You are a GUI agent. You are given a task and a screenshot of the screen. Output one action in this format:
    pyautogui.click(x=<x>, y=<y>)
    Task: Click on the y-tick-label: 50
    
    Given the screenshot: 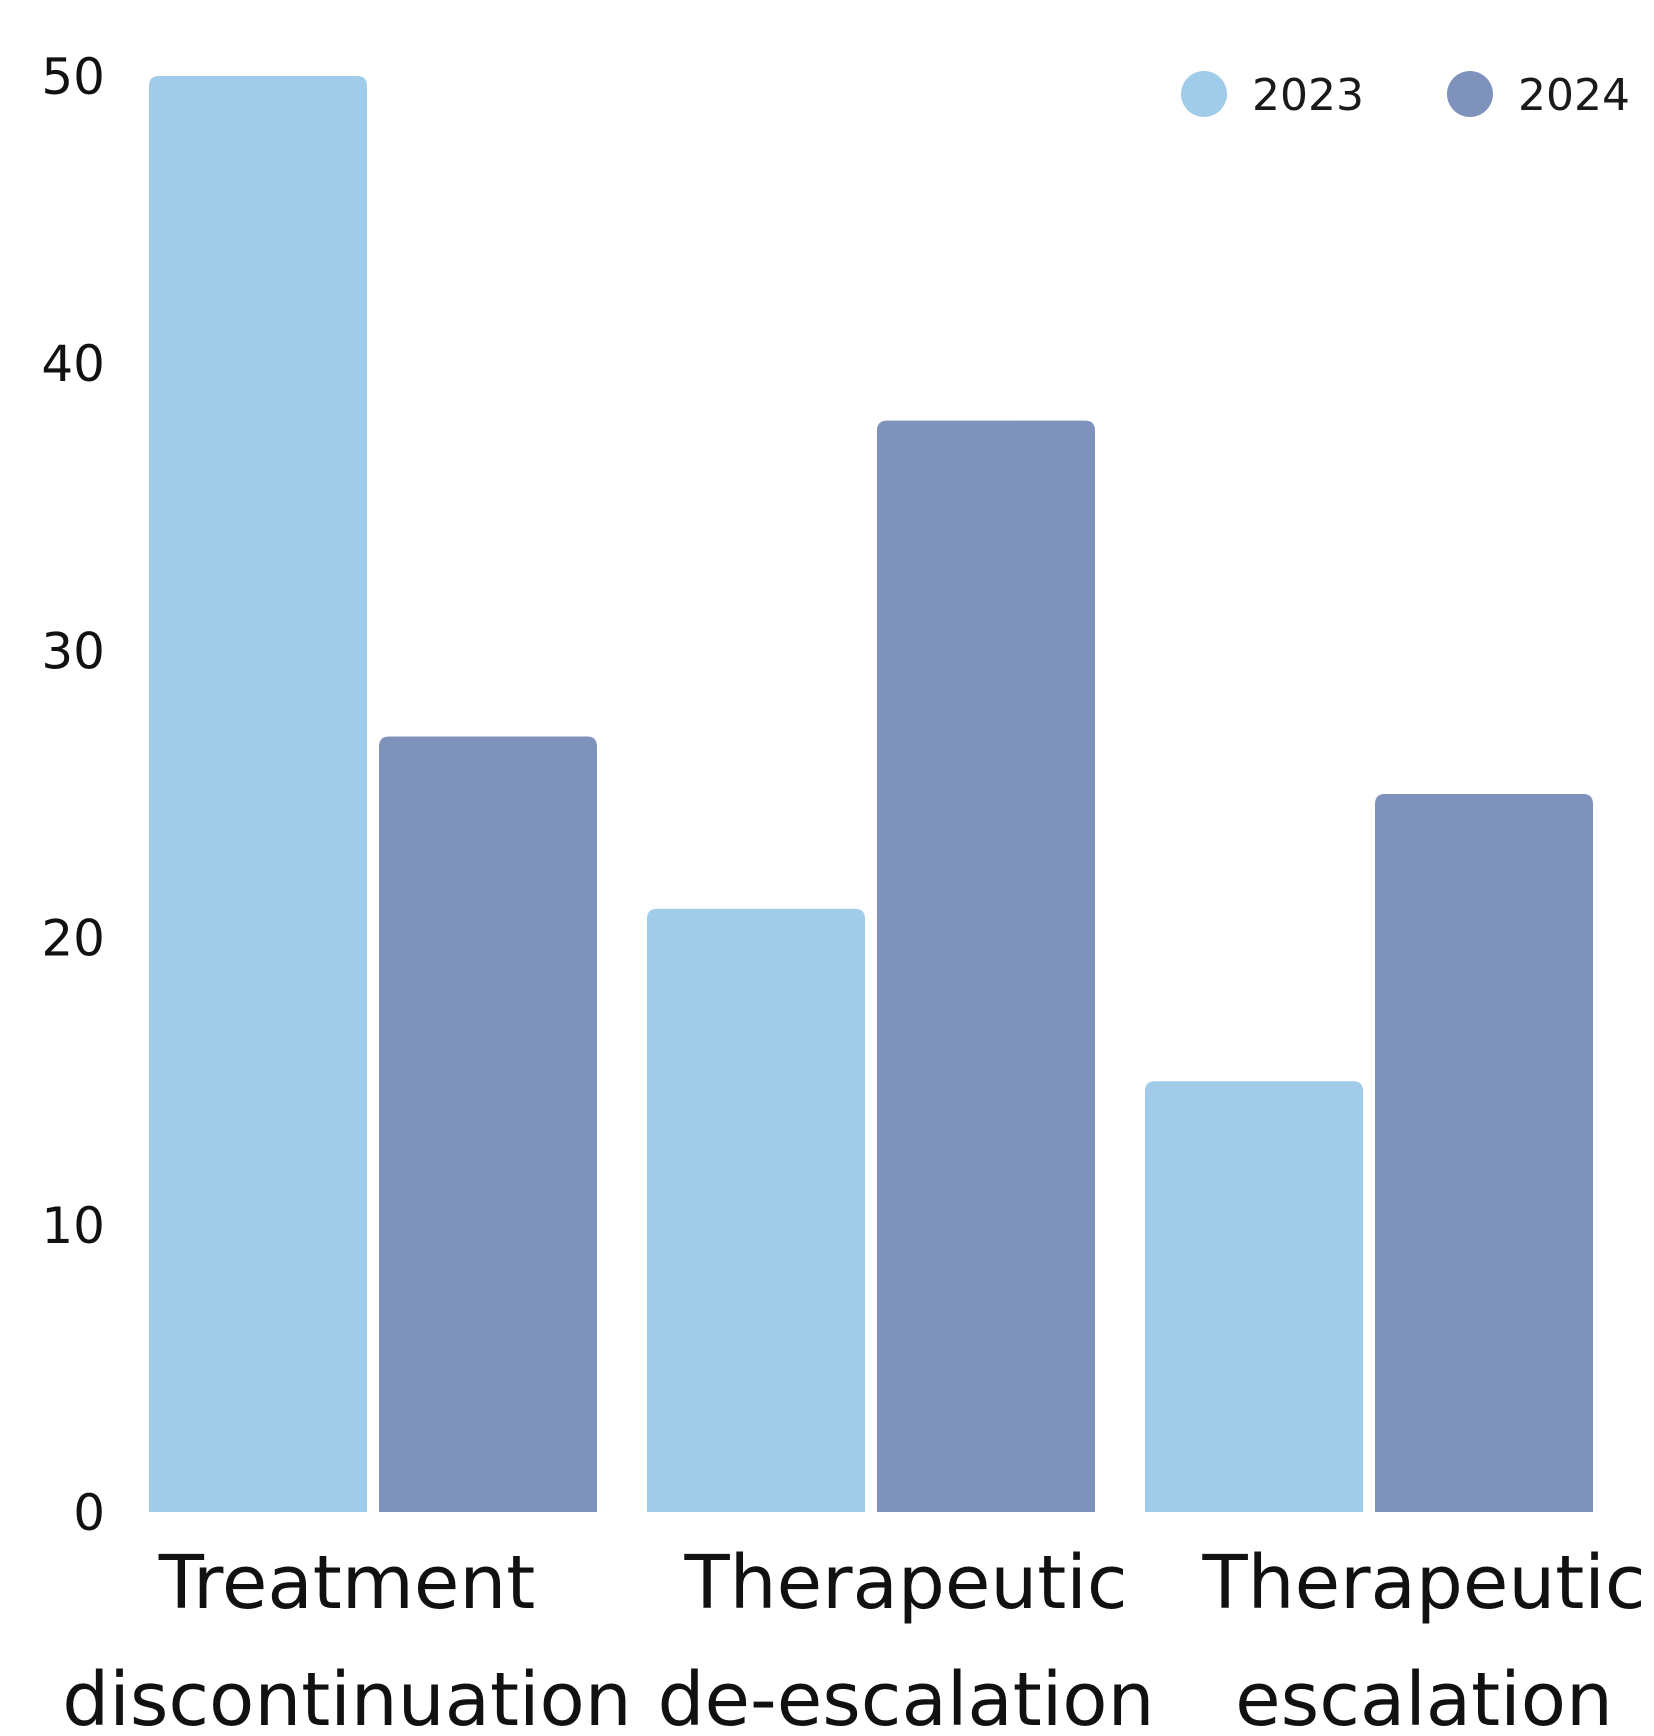 What is the action you would take?
    pyautogui.click(x=73, y=77)
    